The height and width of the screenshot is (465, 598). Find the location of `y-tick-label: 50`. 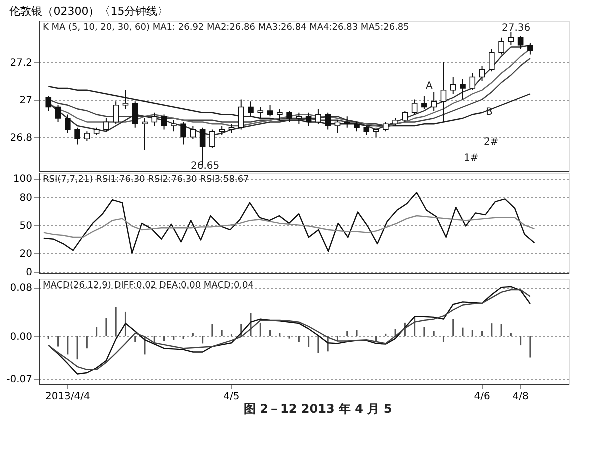

y-tick-label: 50 is located at coordinates (26, 226).